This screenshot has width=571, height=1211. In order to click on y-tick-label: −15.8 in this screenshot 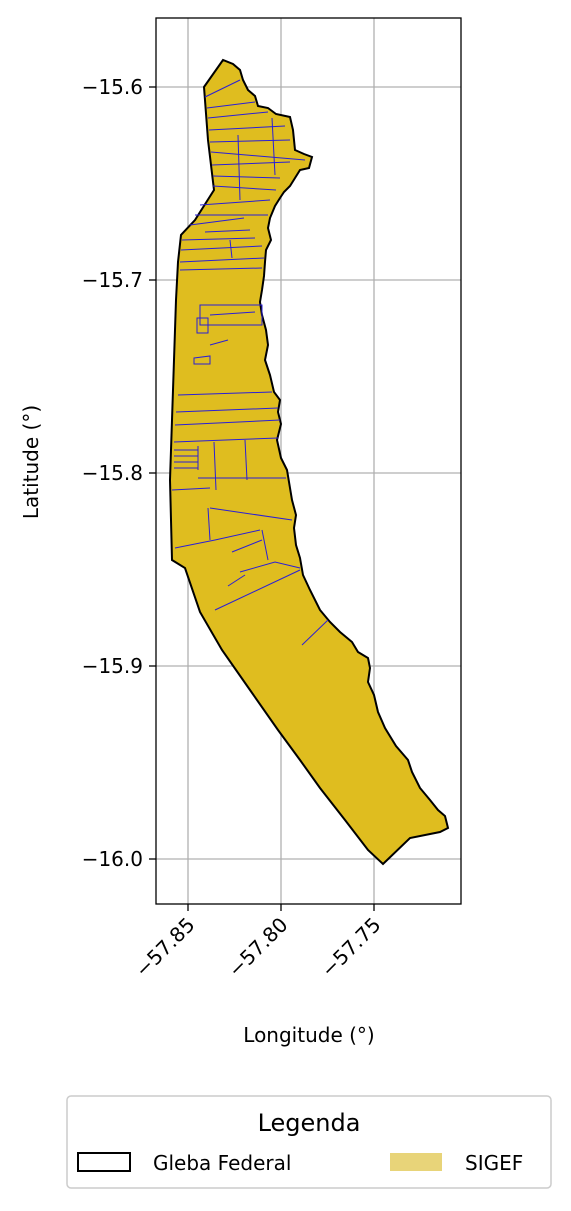, I will do `click(112, 473)`.